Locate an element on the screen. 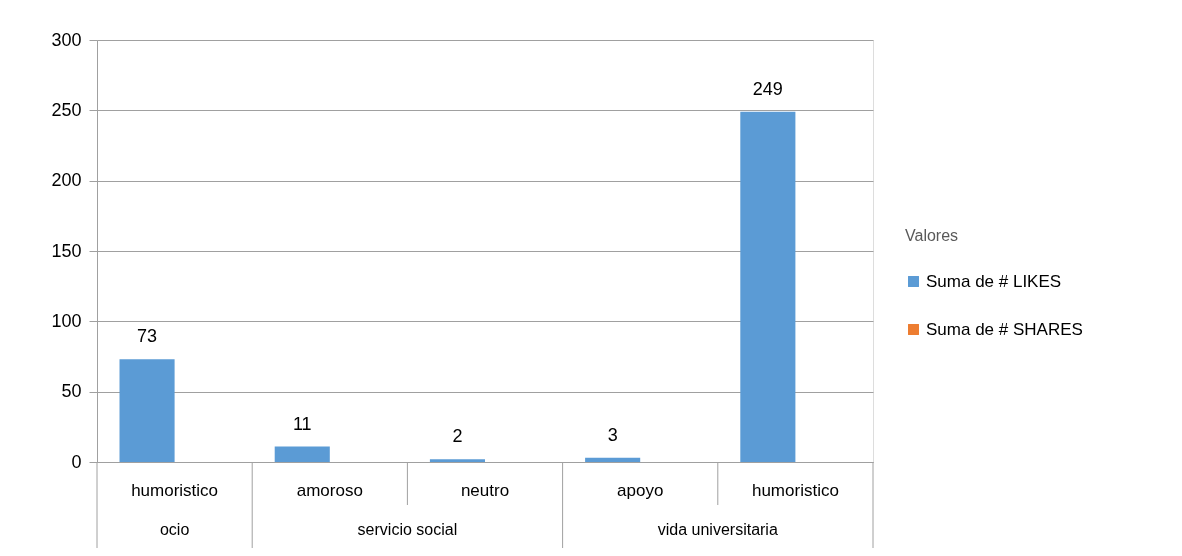  data-label: 3 is located at coordinates (612, 434).